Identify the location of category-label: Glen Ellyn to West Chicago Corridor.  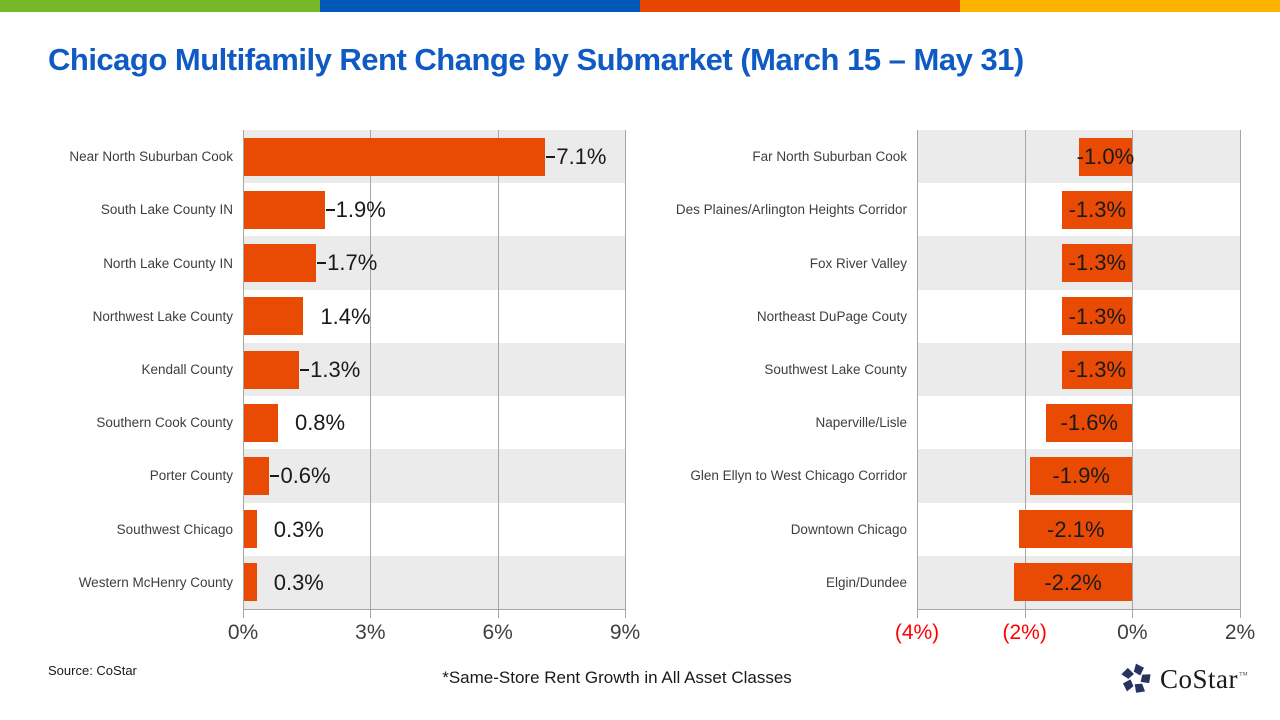
(798, 476).